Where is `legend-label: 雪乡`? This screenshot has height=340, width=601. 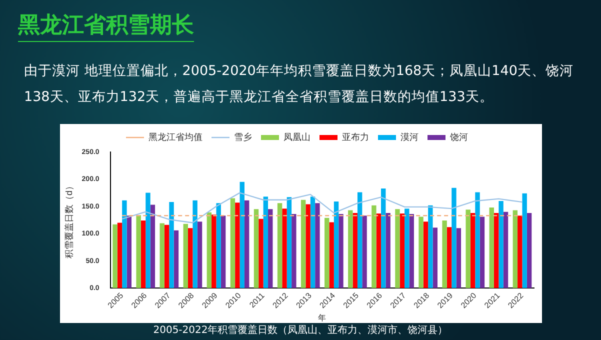 legend-label: 雪乡 is located at coordinates (243, 137).